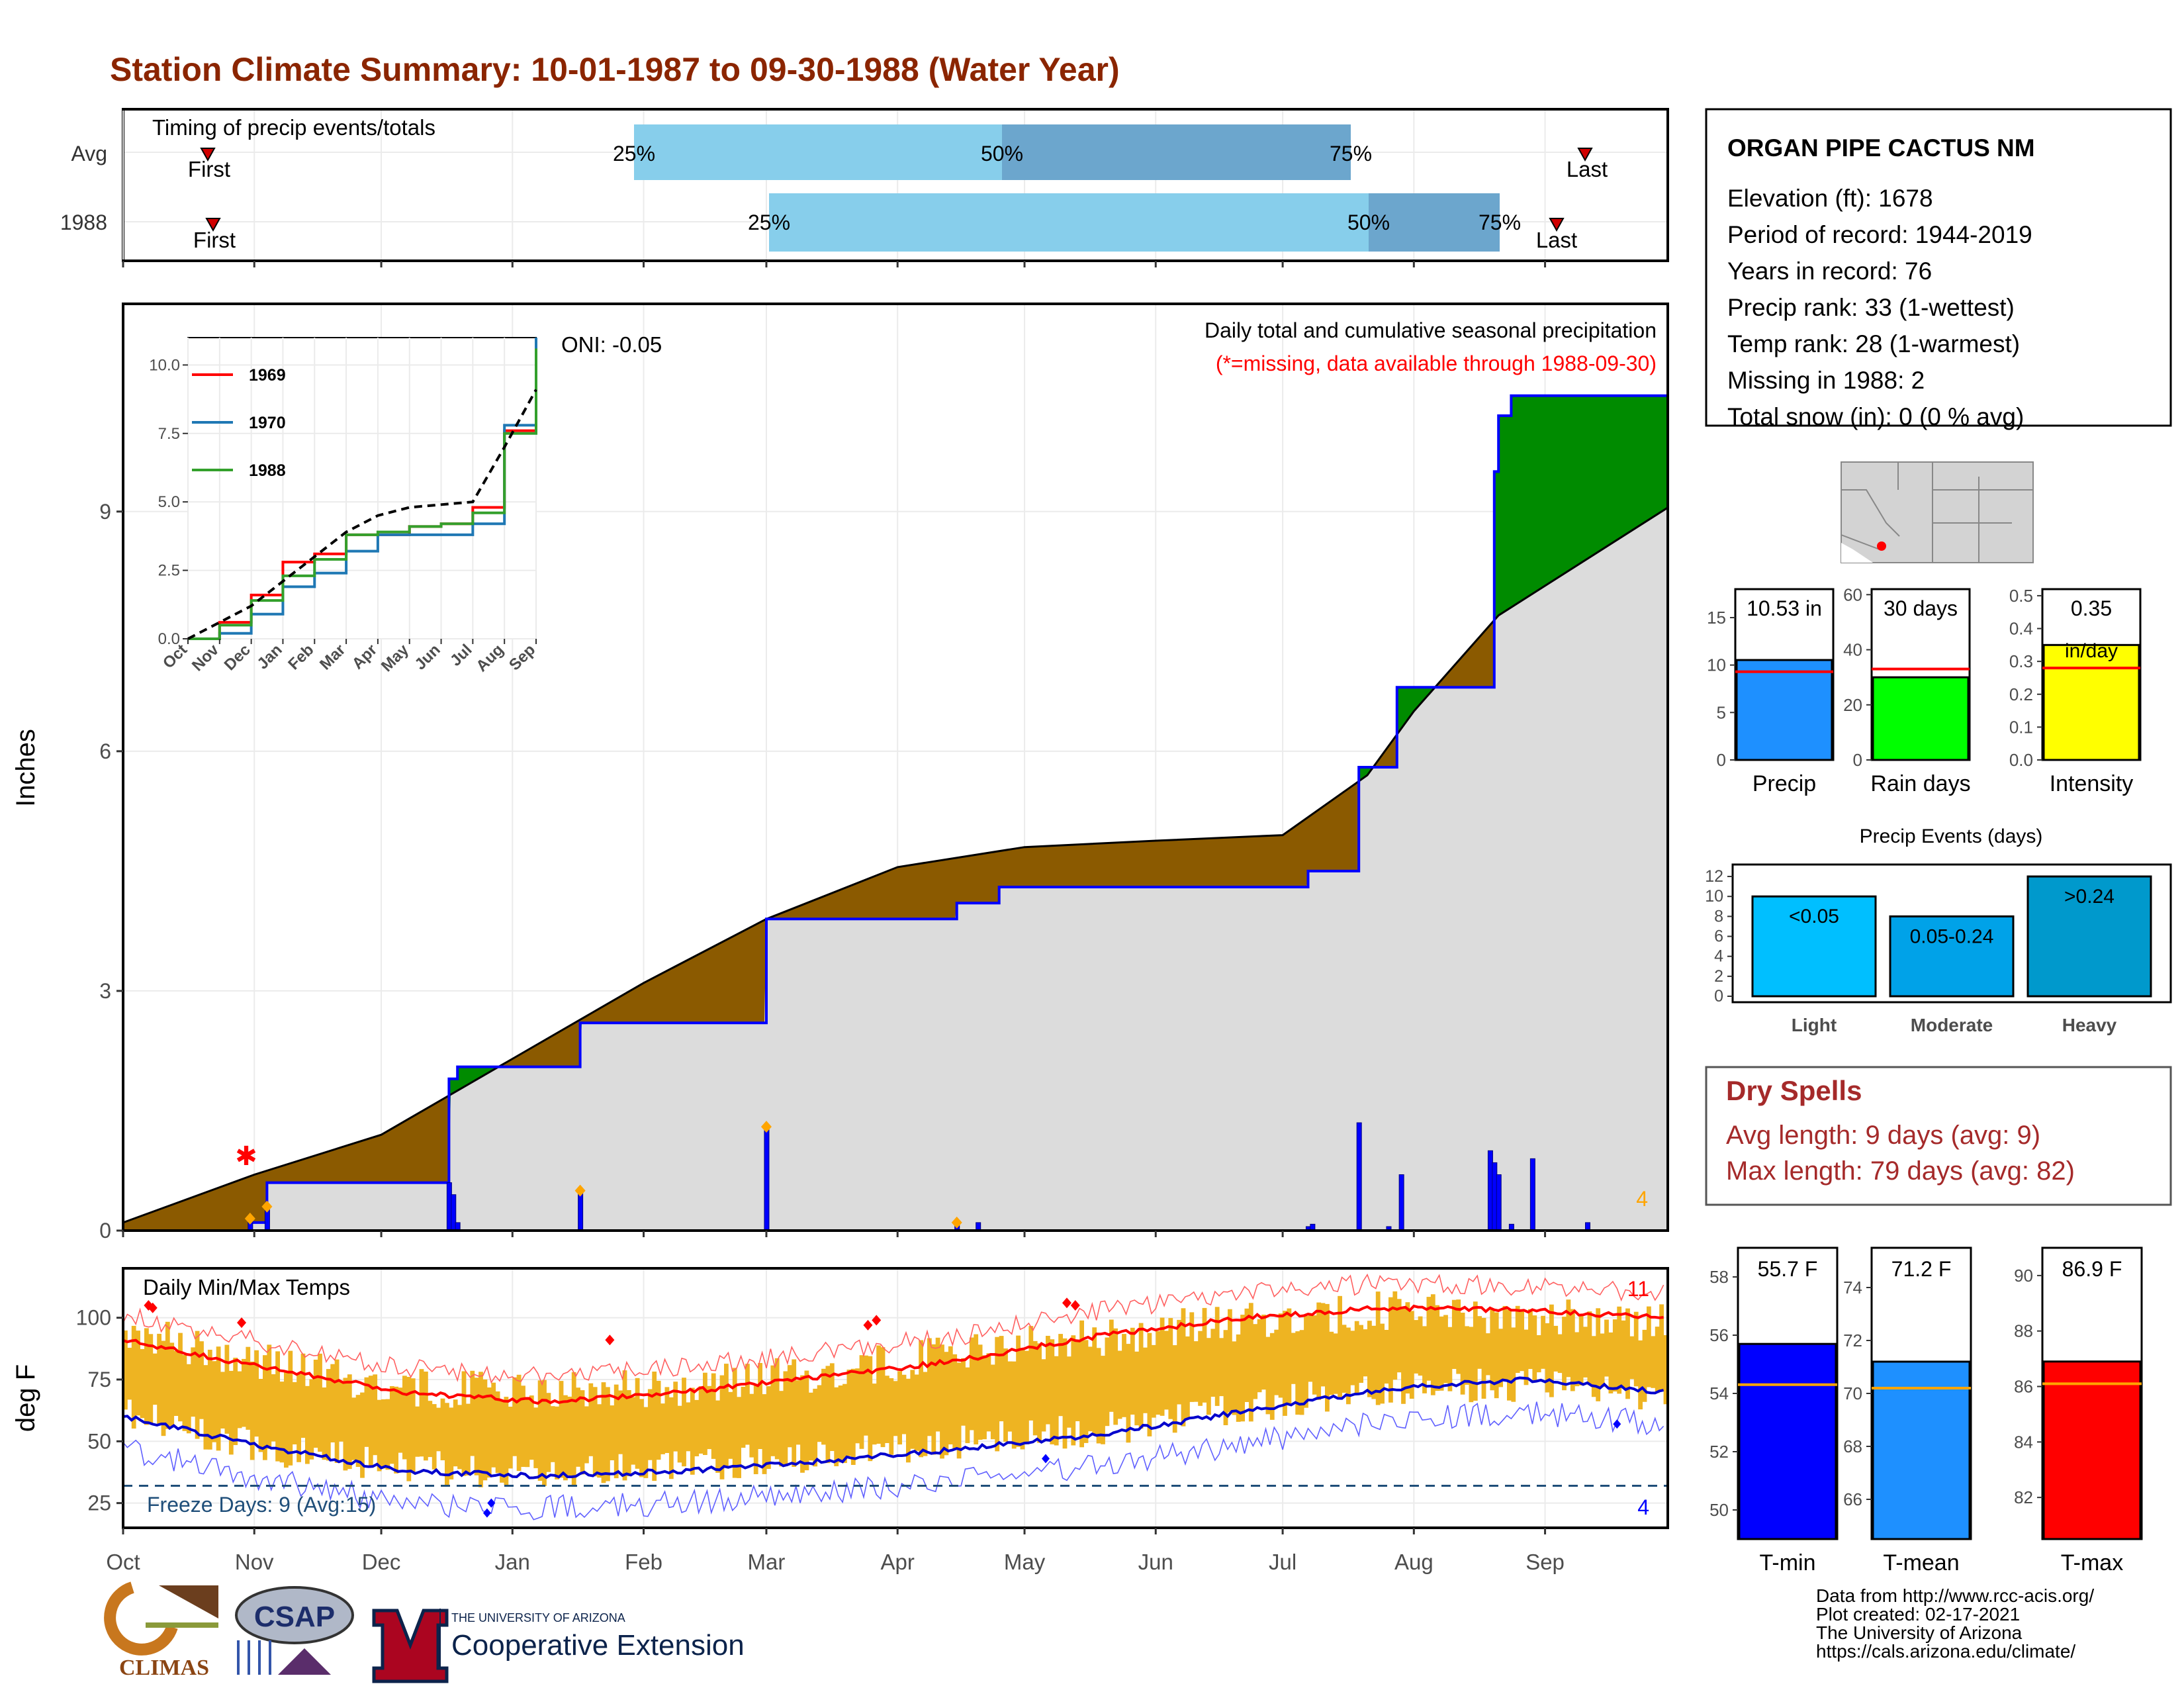 The image size is (2184, 1688). Describe the element at coordinates (2021, 596) in the screenshot. I see `summary-bar-tick: 0.5` at that location.